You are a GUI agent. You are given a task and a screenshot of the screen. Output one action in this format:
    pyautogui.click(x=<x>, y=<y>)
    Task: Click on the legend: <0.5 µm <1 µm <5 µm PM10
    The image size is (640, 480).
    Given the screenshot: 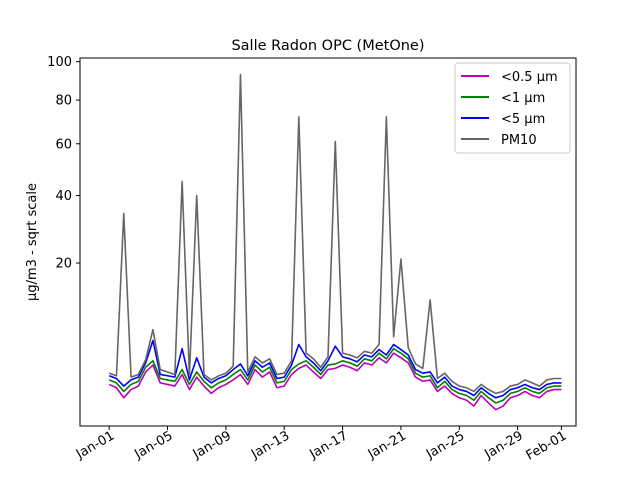 What is the action you would take?
    pyautogui.click(x=512, y=108)
    